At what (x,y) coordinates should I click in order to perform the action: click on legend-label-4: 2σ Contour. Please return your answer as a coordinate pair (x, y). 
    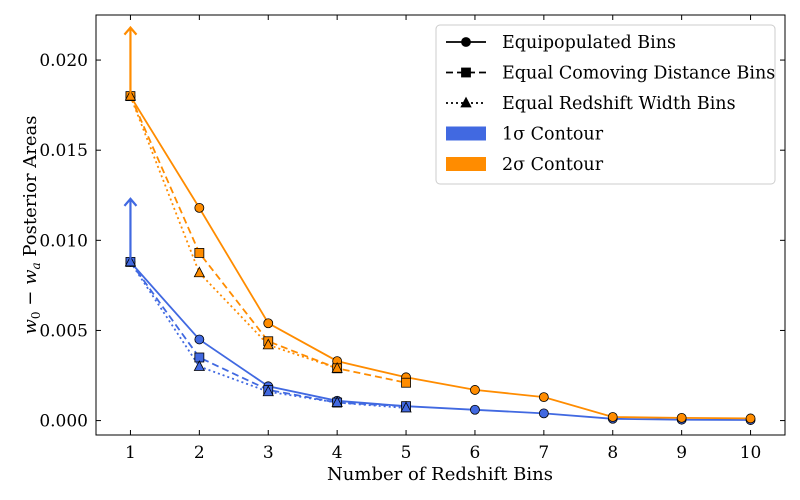
    Looking at the image, I should click on (553, 165).